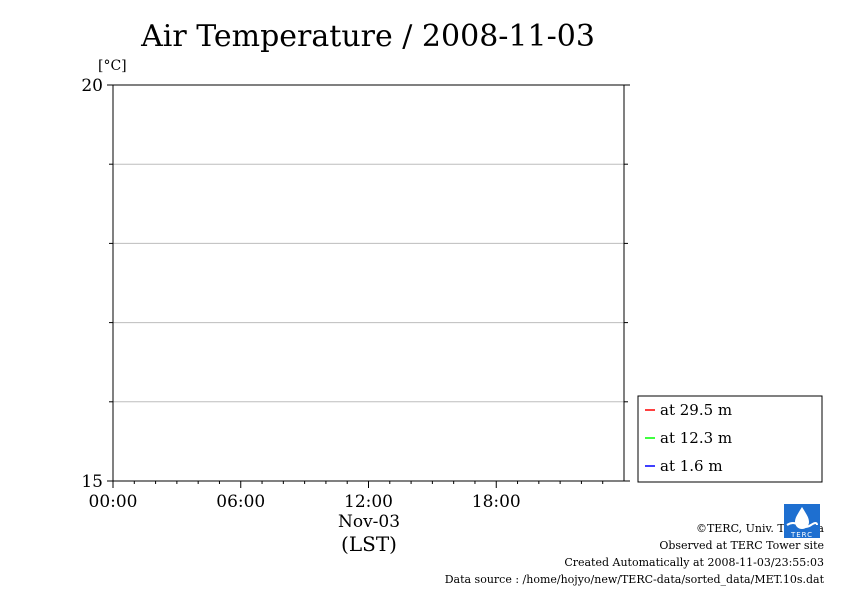 This screenshot has width=842, height=595. What do you see at coordinates (801, 534) in the screenshot?
I see `svg-text: TERC` at bounding box center [801, 534].